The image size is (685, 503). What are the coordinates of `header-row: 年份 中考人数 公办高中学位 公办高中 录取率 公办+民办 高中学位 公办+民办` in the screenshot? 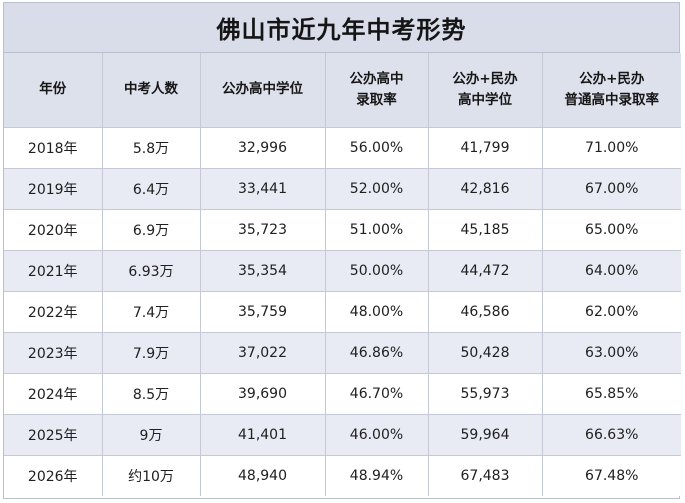 It's located at (342, 90).